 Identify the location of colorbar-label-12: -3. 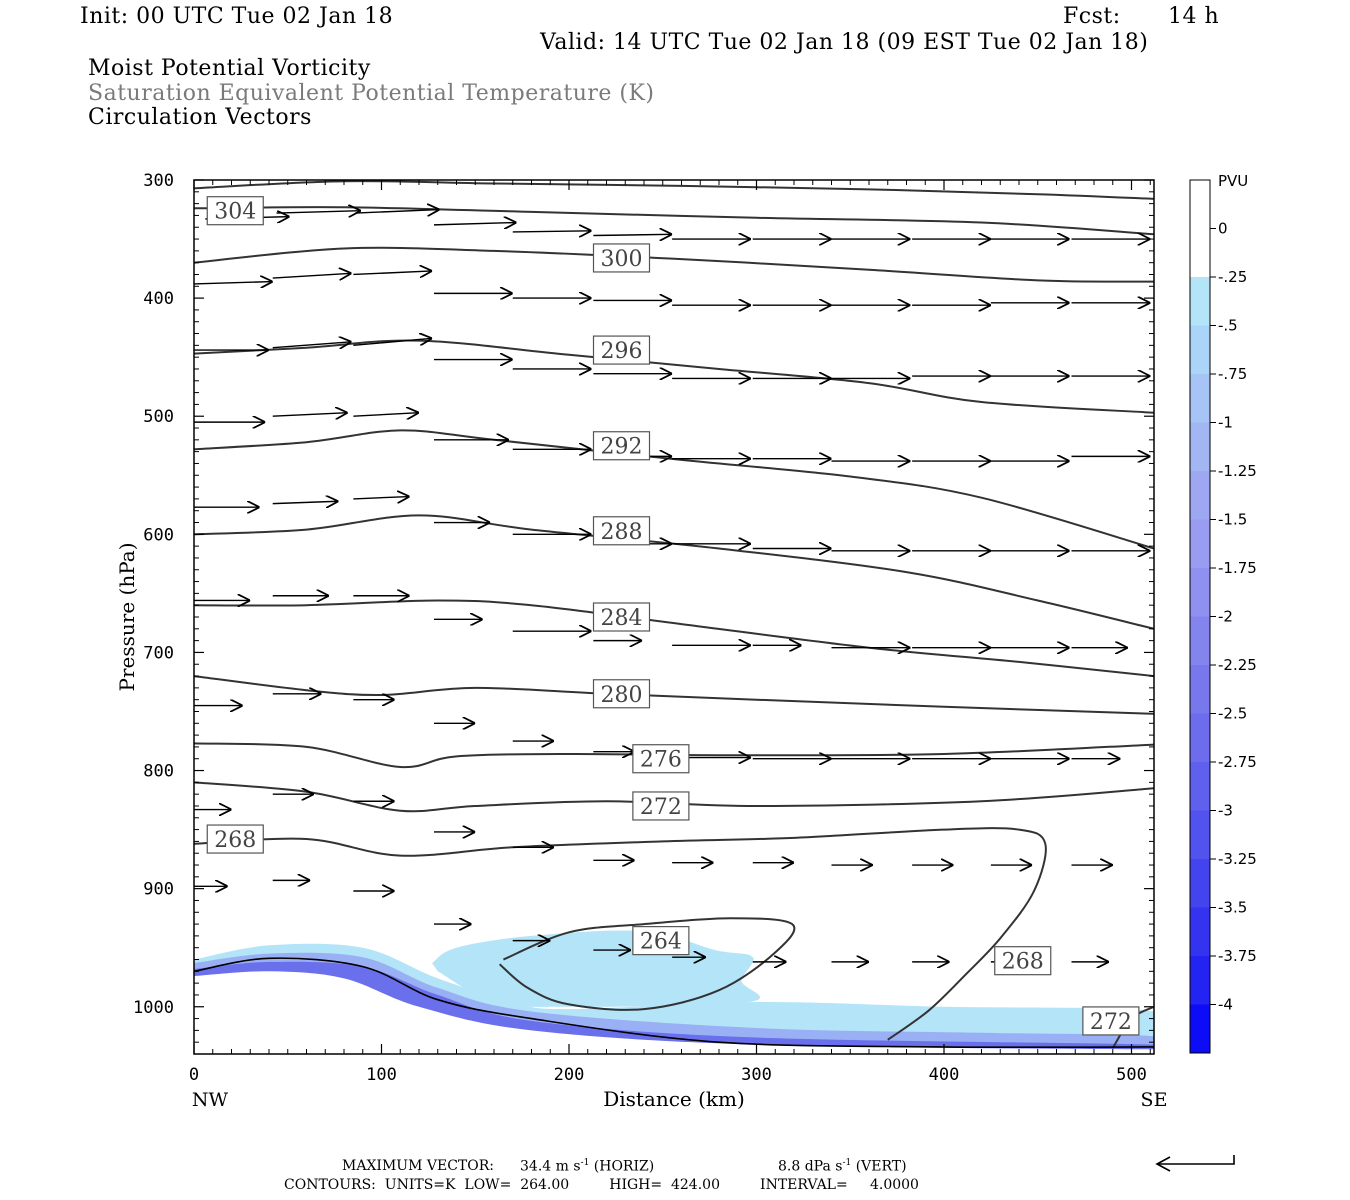
(1225, 811).